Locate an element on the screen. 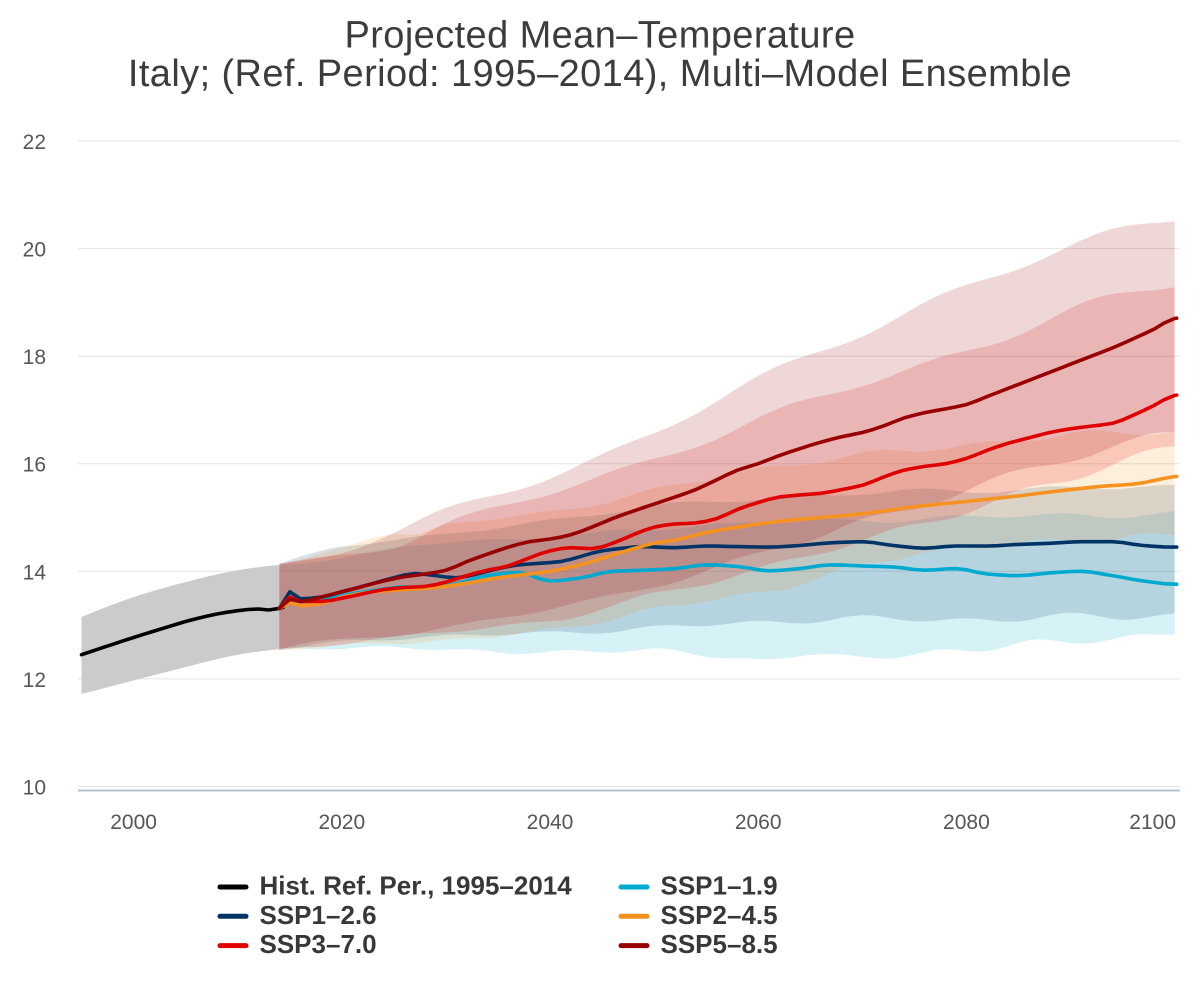 The height and width of the screenshot is (1000, 1200). svg-text: 2080 is located at coordinates (966, 822).